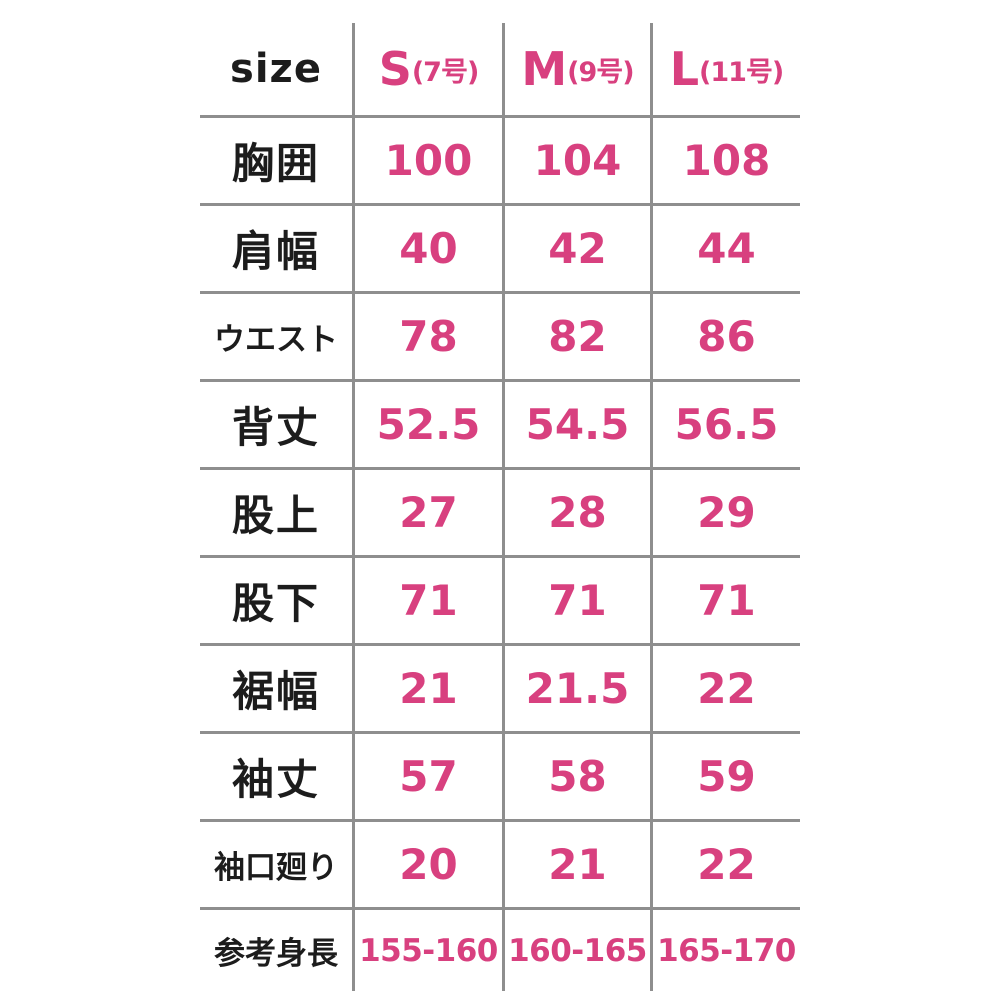 Image resolution: width=1000 pixels, height=1000 pixels. Describe the element at coordinates (577, 248) in the screenshot. I see `cell-value: 42` at that location.